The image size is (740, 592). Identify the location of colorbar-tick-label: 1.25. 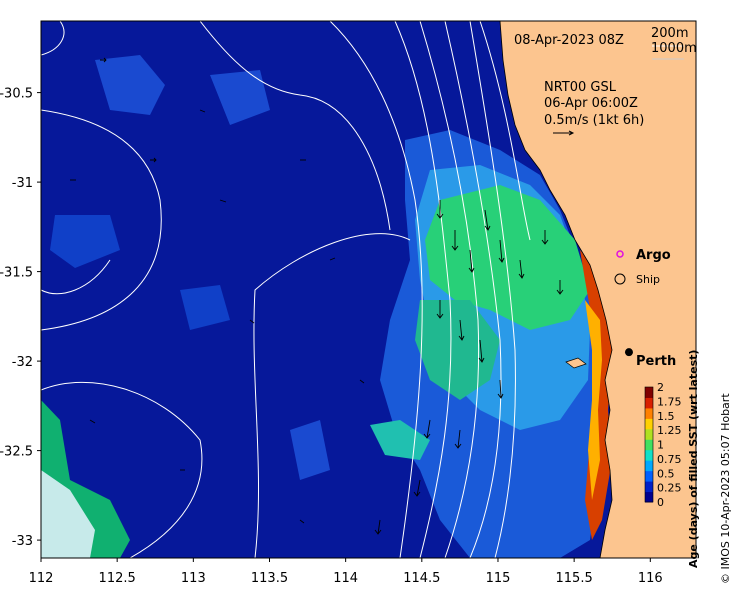
(669, 430).